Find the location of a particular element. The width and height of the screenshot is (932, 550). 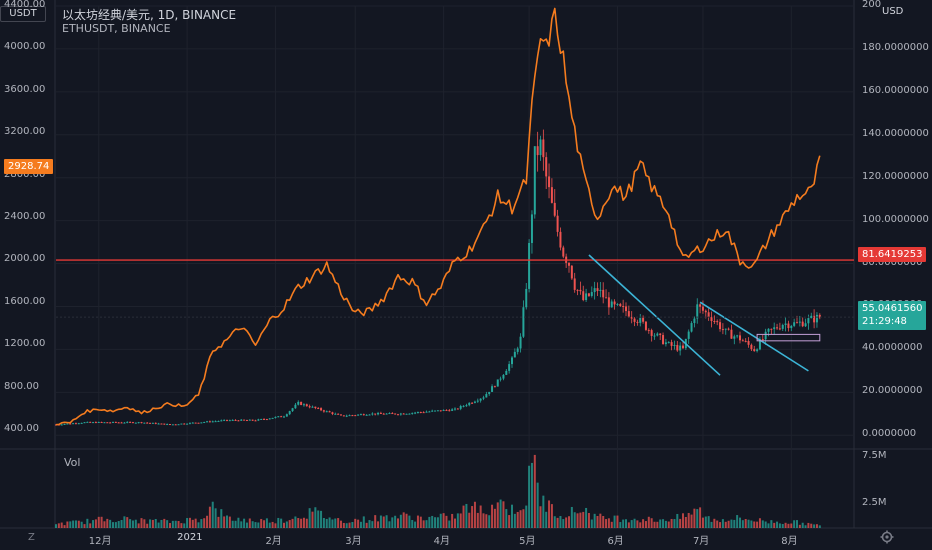

zoom-button: Z is located at coordinates (31, 537).